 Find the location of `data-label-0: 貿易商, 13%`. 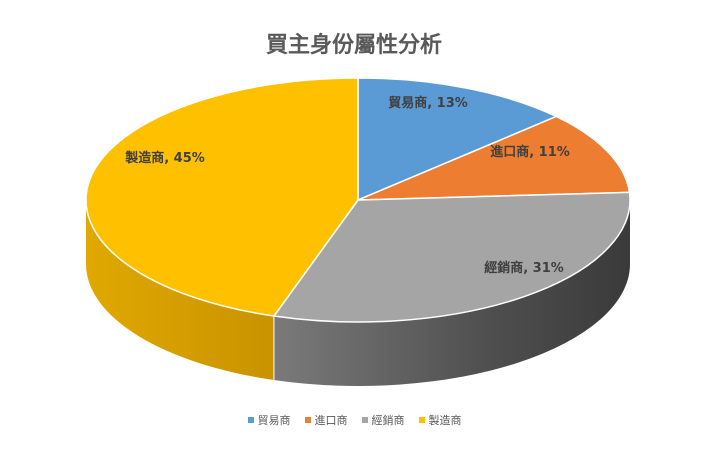

data-label-0: 貿易商, 13% is located at coordinates (428, 103).